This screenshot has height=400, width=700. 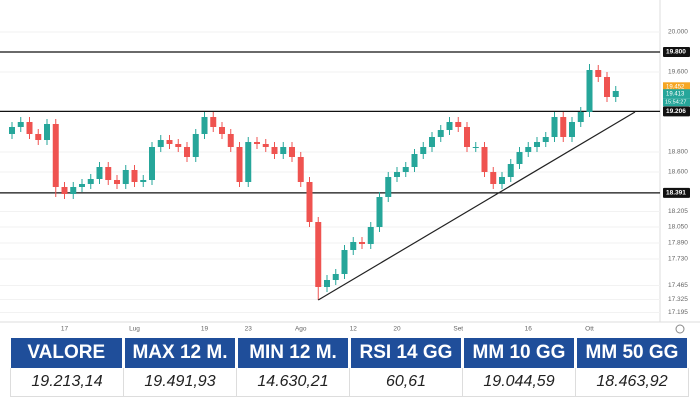 What do you see at coordinates (406, 382) in the screenshot?
I see `table-value: 60,61` at bounding box center [406, 382].